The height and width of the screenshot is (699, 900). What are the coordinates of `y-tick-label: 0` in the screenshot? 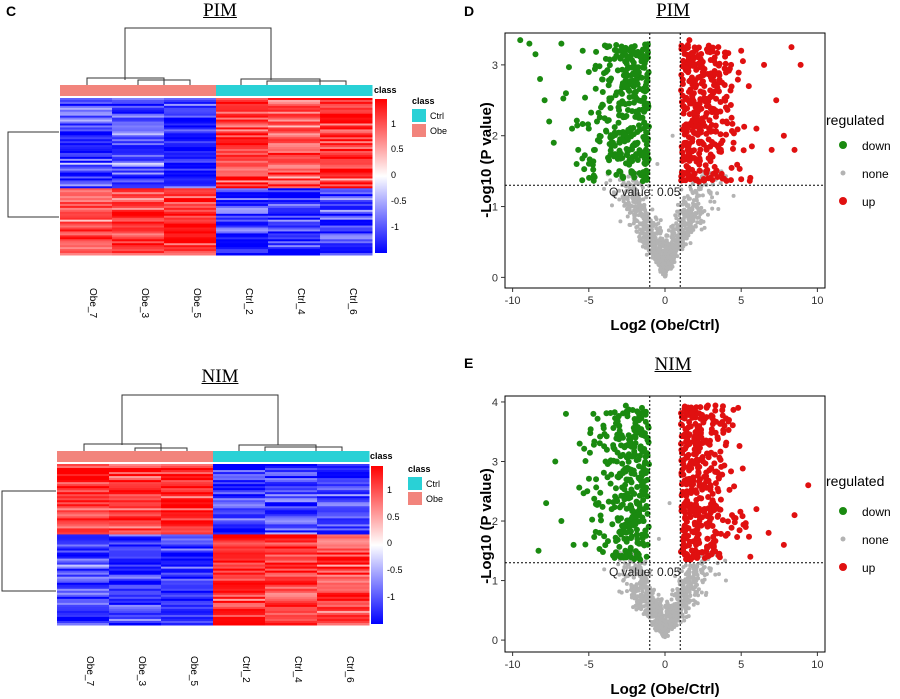 It's located at (495, 278).